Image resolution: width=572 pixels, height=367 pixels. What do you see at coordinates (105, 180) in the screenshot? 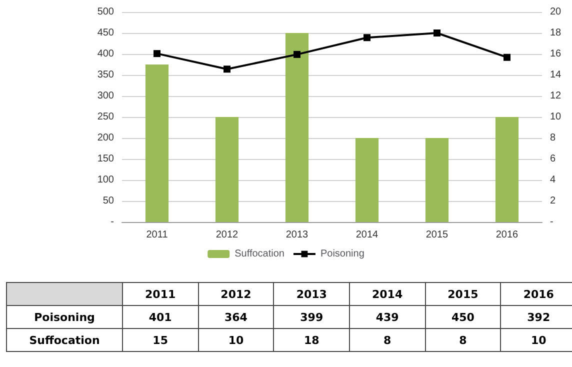
I see `y-tick-label: 100` at bounding box center [105, 180].